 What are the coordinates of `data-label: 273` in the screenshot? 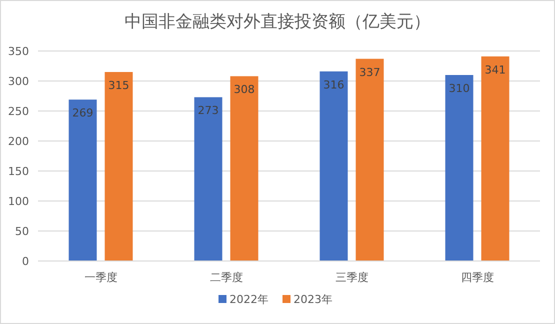 It's located at (208, 111).